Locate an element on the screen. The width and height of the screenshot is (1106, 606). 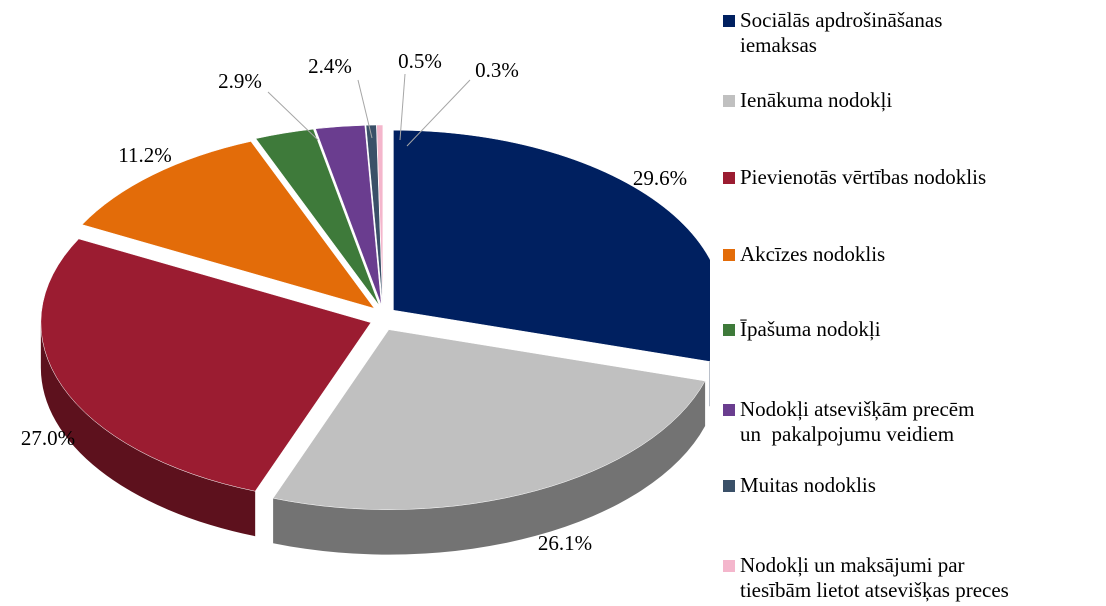
data-label: 11.2% is located at coordinates (144, 155).